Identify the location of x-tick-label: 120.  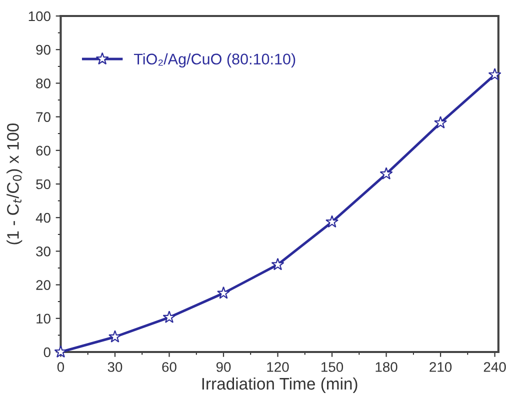
(278, 367).